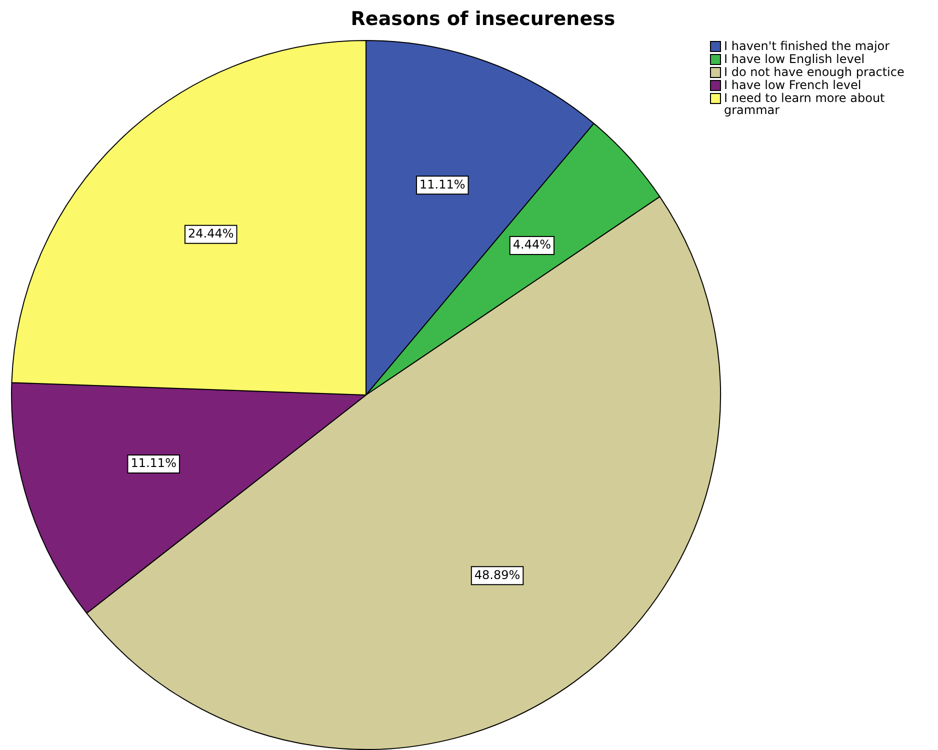 The image size is (938, 750). Describe the element at coordinates (532, 245) in the screenshot. I see `data-label: 4.44%` at that location.